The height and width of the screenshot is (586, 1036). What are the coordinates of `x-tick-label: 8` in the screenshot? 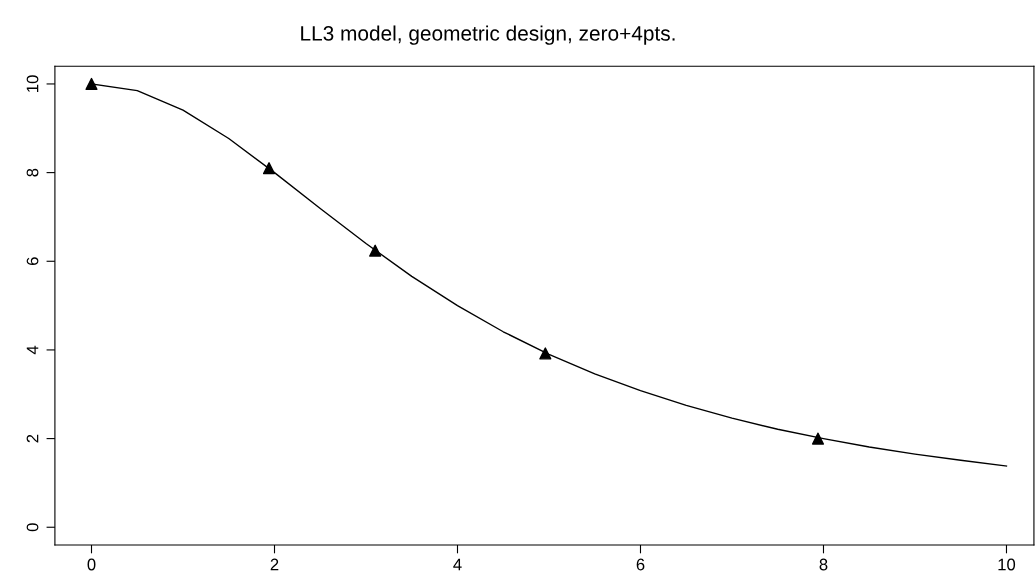 It's located at (823, 564).